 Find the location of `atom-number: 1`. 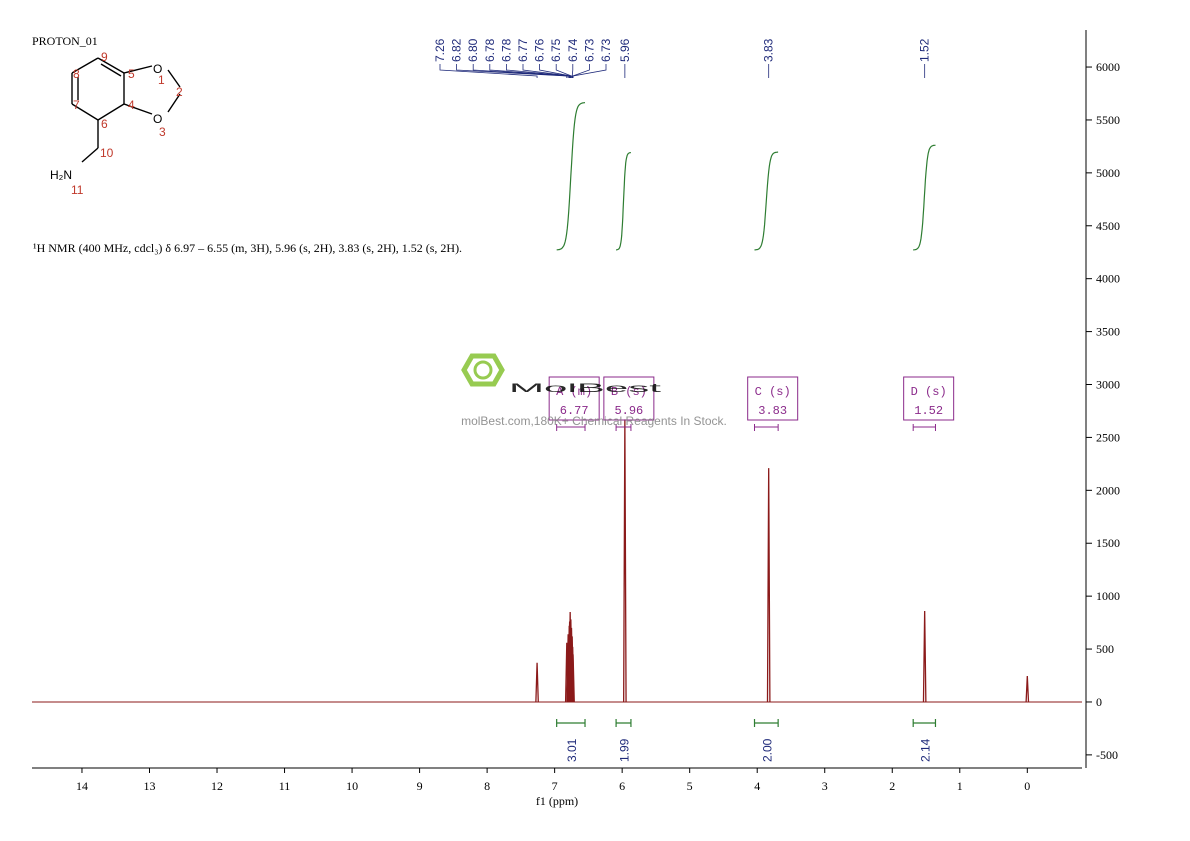

atom-number: 1 is located at coordinates (161, 80).